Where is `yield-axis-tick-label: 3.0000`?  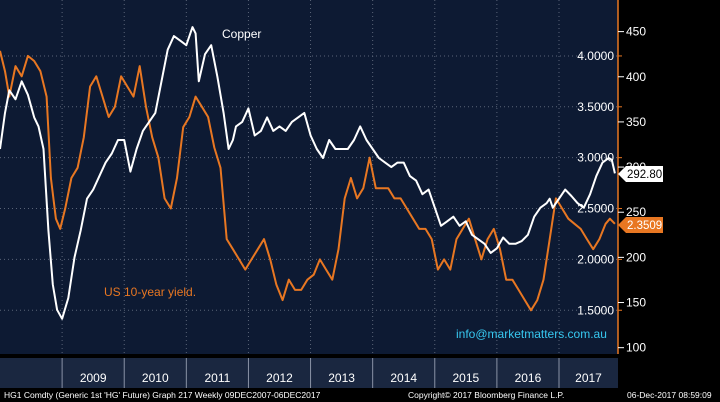
yield-axis-tick-label: 3.0000 is located at coordinates (595, 158).